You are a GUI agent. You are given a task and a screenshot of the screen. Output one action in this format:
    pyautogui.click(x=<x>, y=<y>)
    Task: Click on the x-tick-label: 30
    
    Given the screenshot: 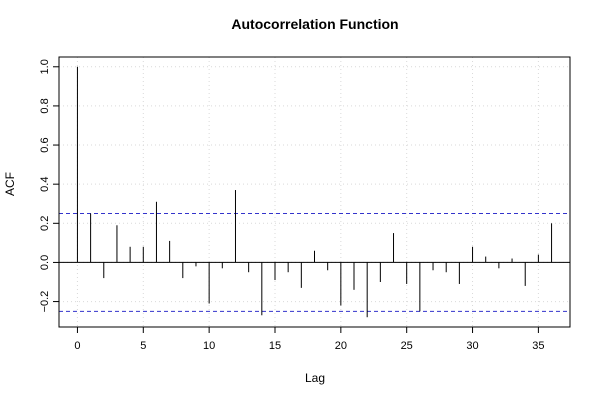 What is the action you would take?
    pyautogui.click(x=472, y=346)
    